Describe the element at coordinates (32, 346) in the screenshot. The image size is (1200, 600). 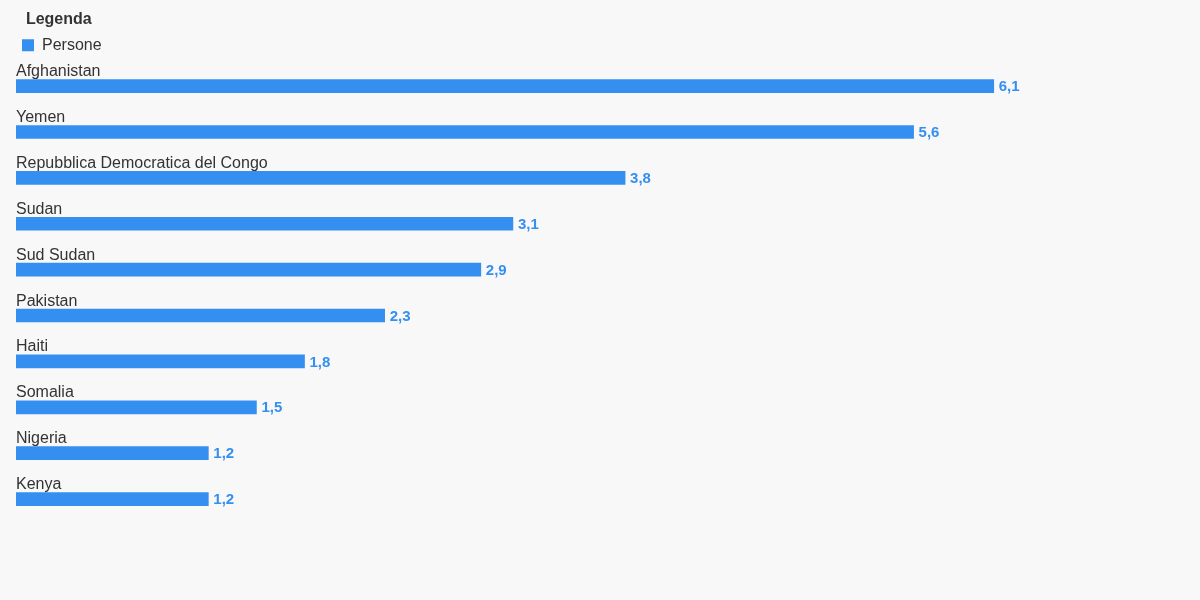
I see `y-tick-label: Haiti` at that location.